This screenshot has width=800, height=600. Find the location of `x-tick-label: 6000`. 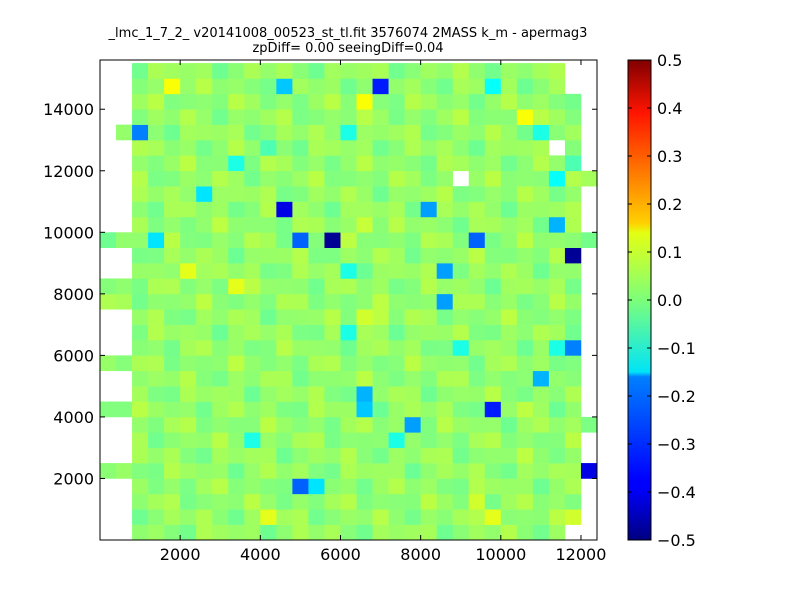

x-tick-label: 6000 is located at coordinates (340, 554).